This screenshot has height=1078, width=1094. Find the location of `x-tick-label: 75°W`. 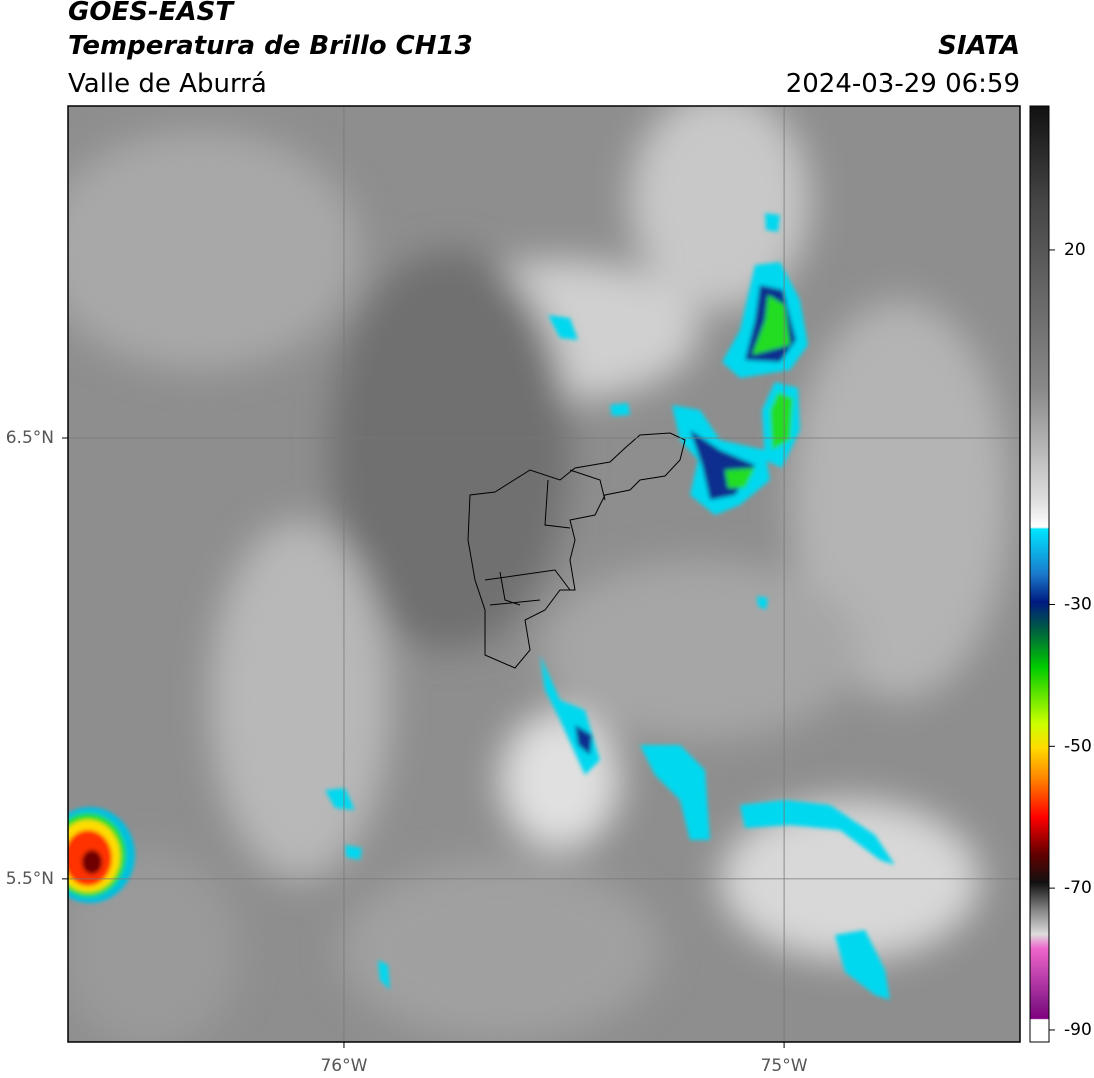

x-tick-label: 75°W is located at coordinates (784, 1066).